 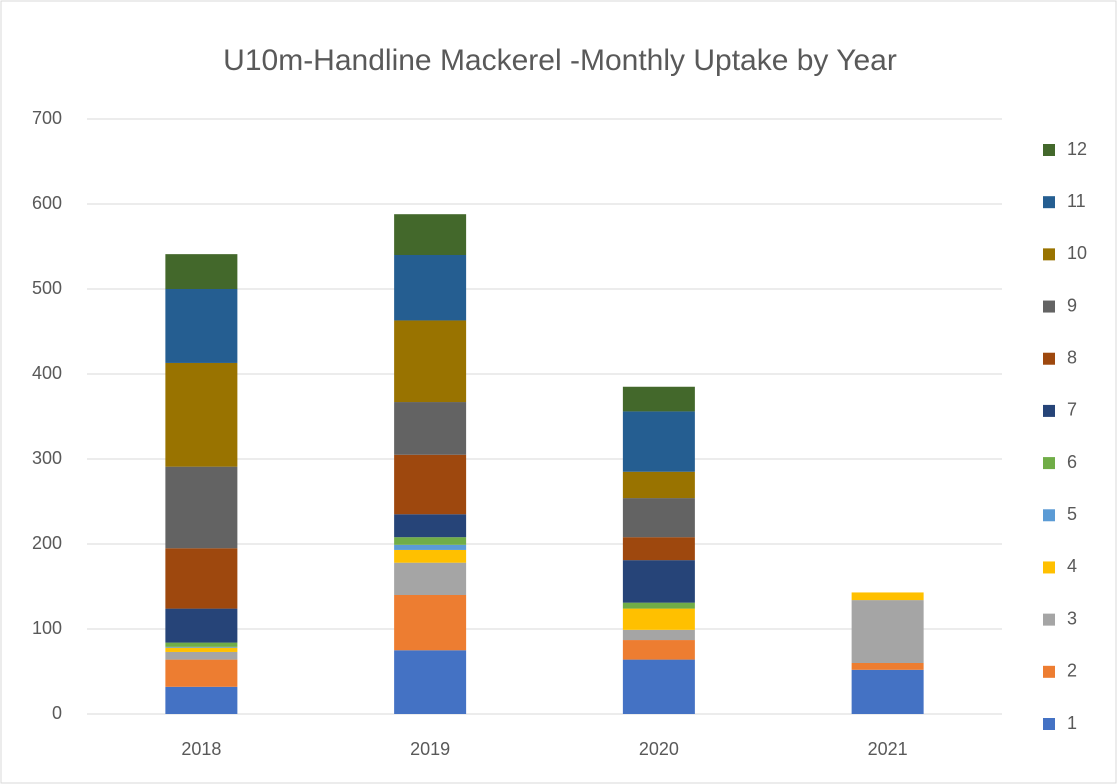 I want to click on legend-label: 6, so click(x=1072, y=462).